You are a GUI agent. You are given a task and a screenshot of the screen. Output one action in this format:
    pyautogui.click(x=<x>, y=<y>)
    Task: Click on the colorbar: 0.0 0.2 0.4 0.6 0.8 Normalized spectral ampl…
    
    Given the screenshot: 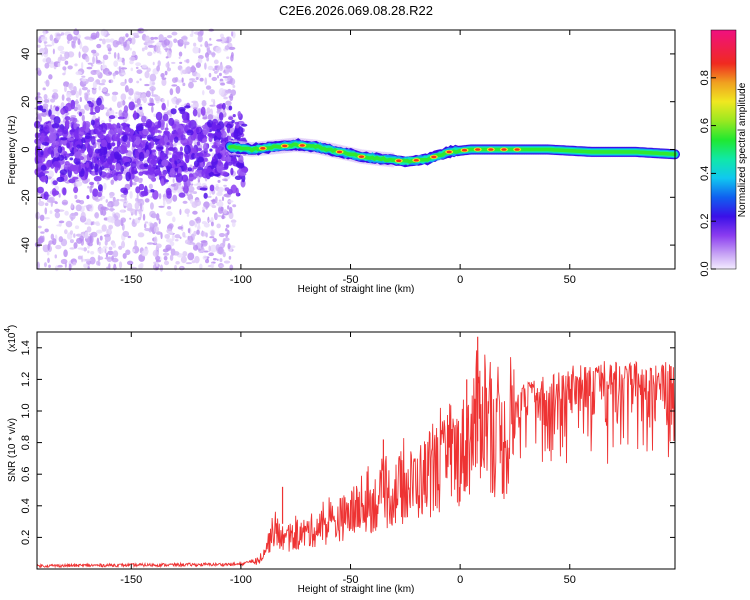 What is the action you would take?
    pyautogui.click(x=723, y=153)
    